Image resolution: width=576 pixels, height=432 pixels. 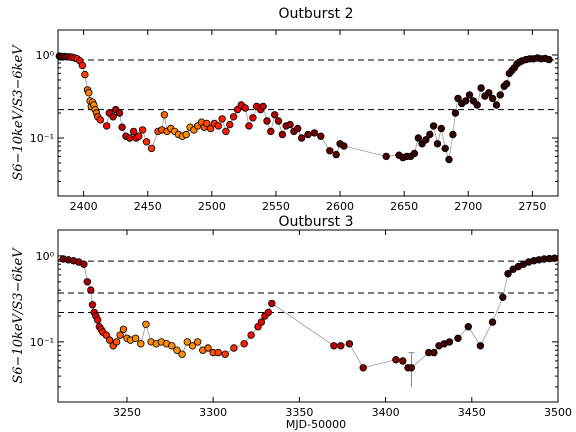 I want to click on x-tick-label: 3450, so click(x=472, y=412).